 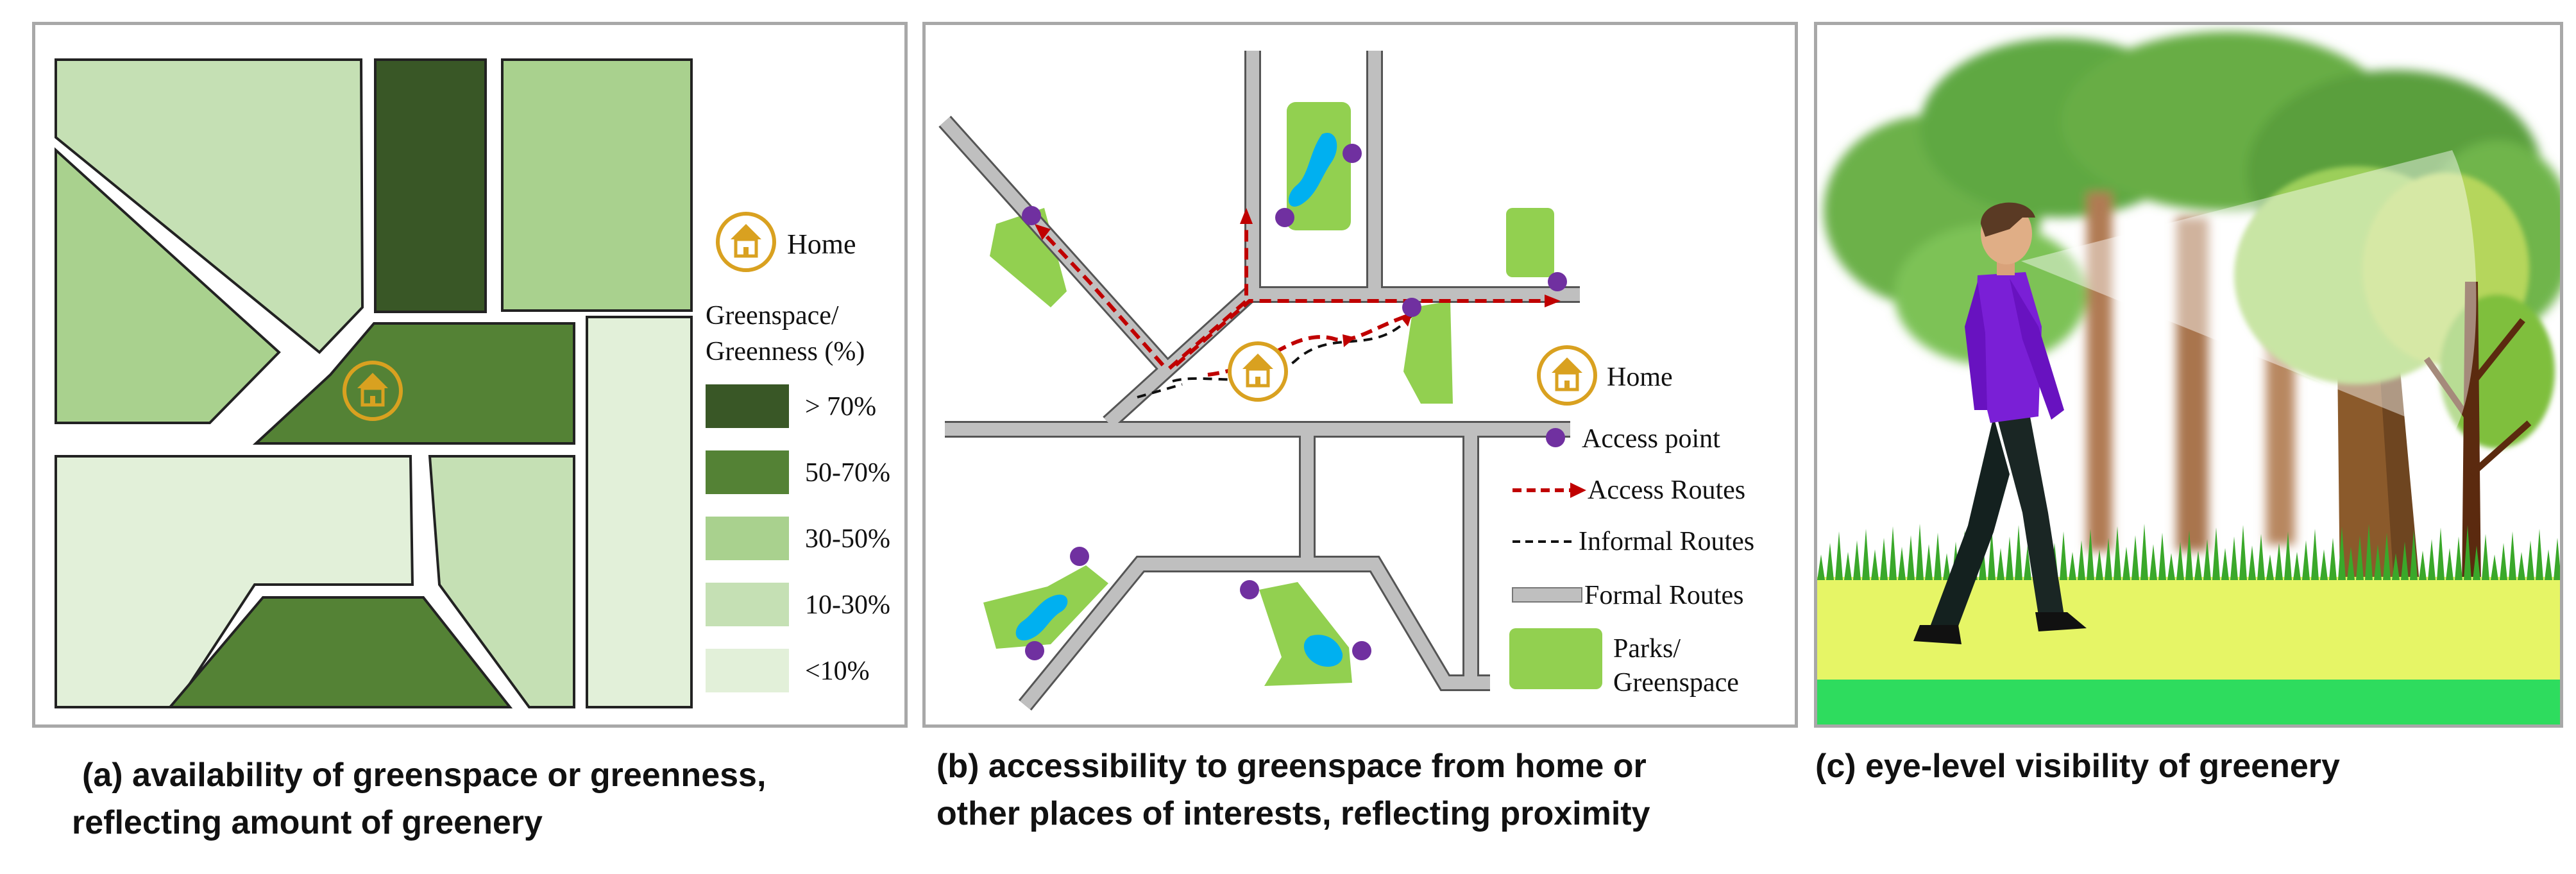 I want to click on ground-strip, so click(x=2188, y=702).